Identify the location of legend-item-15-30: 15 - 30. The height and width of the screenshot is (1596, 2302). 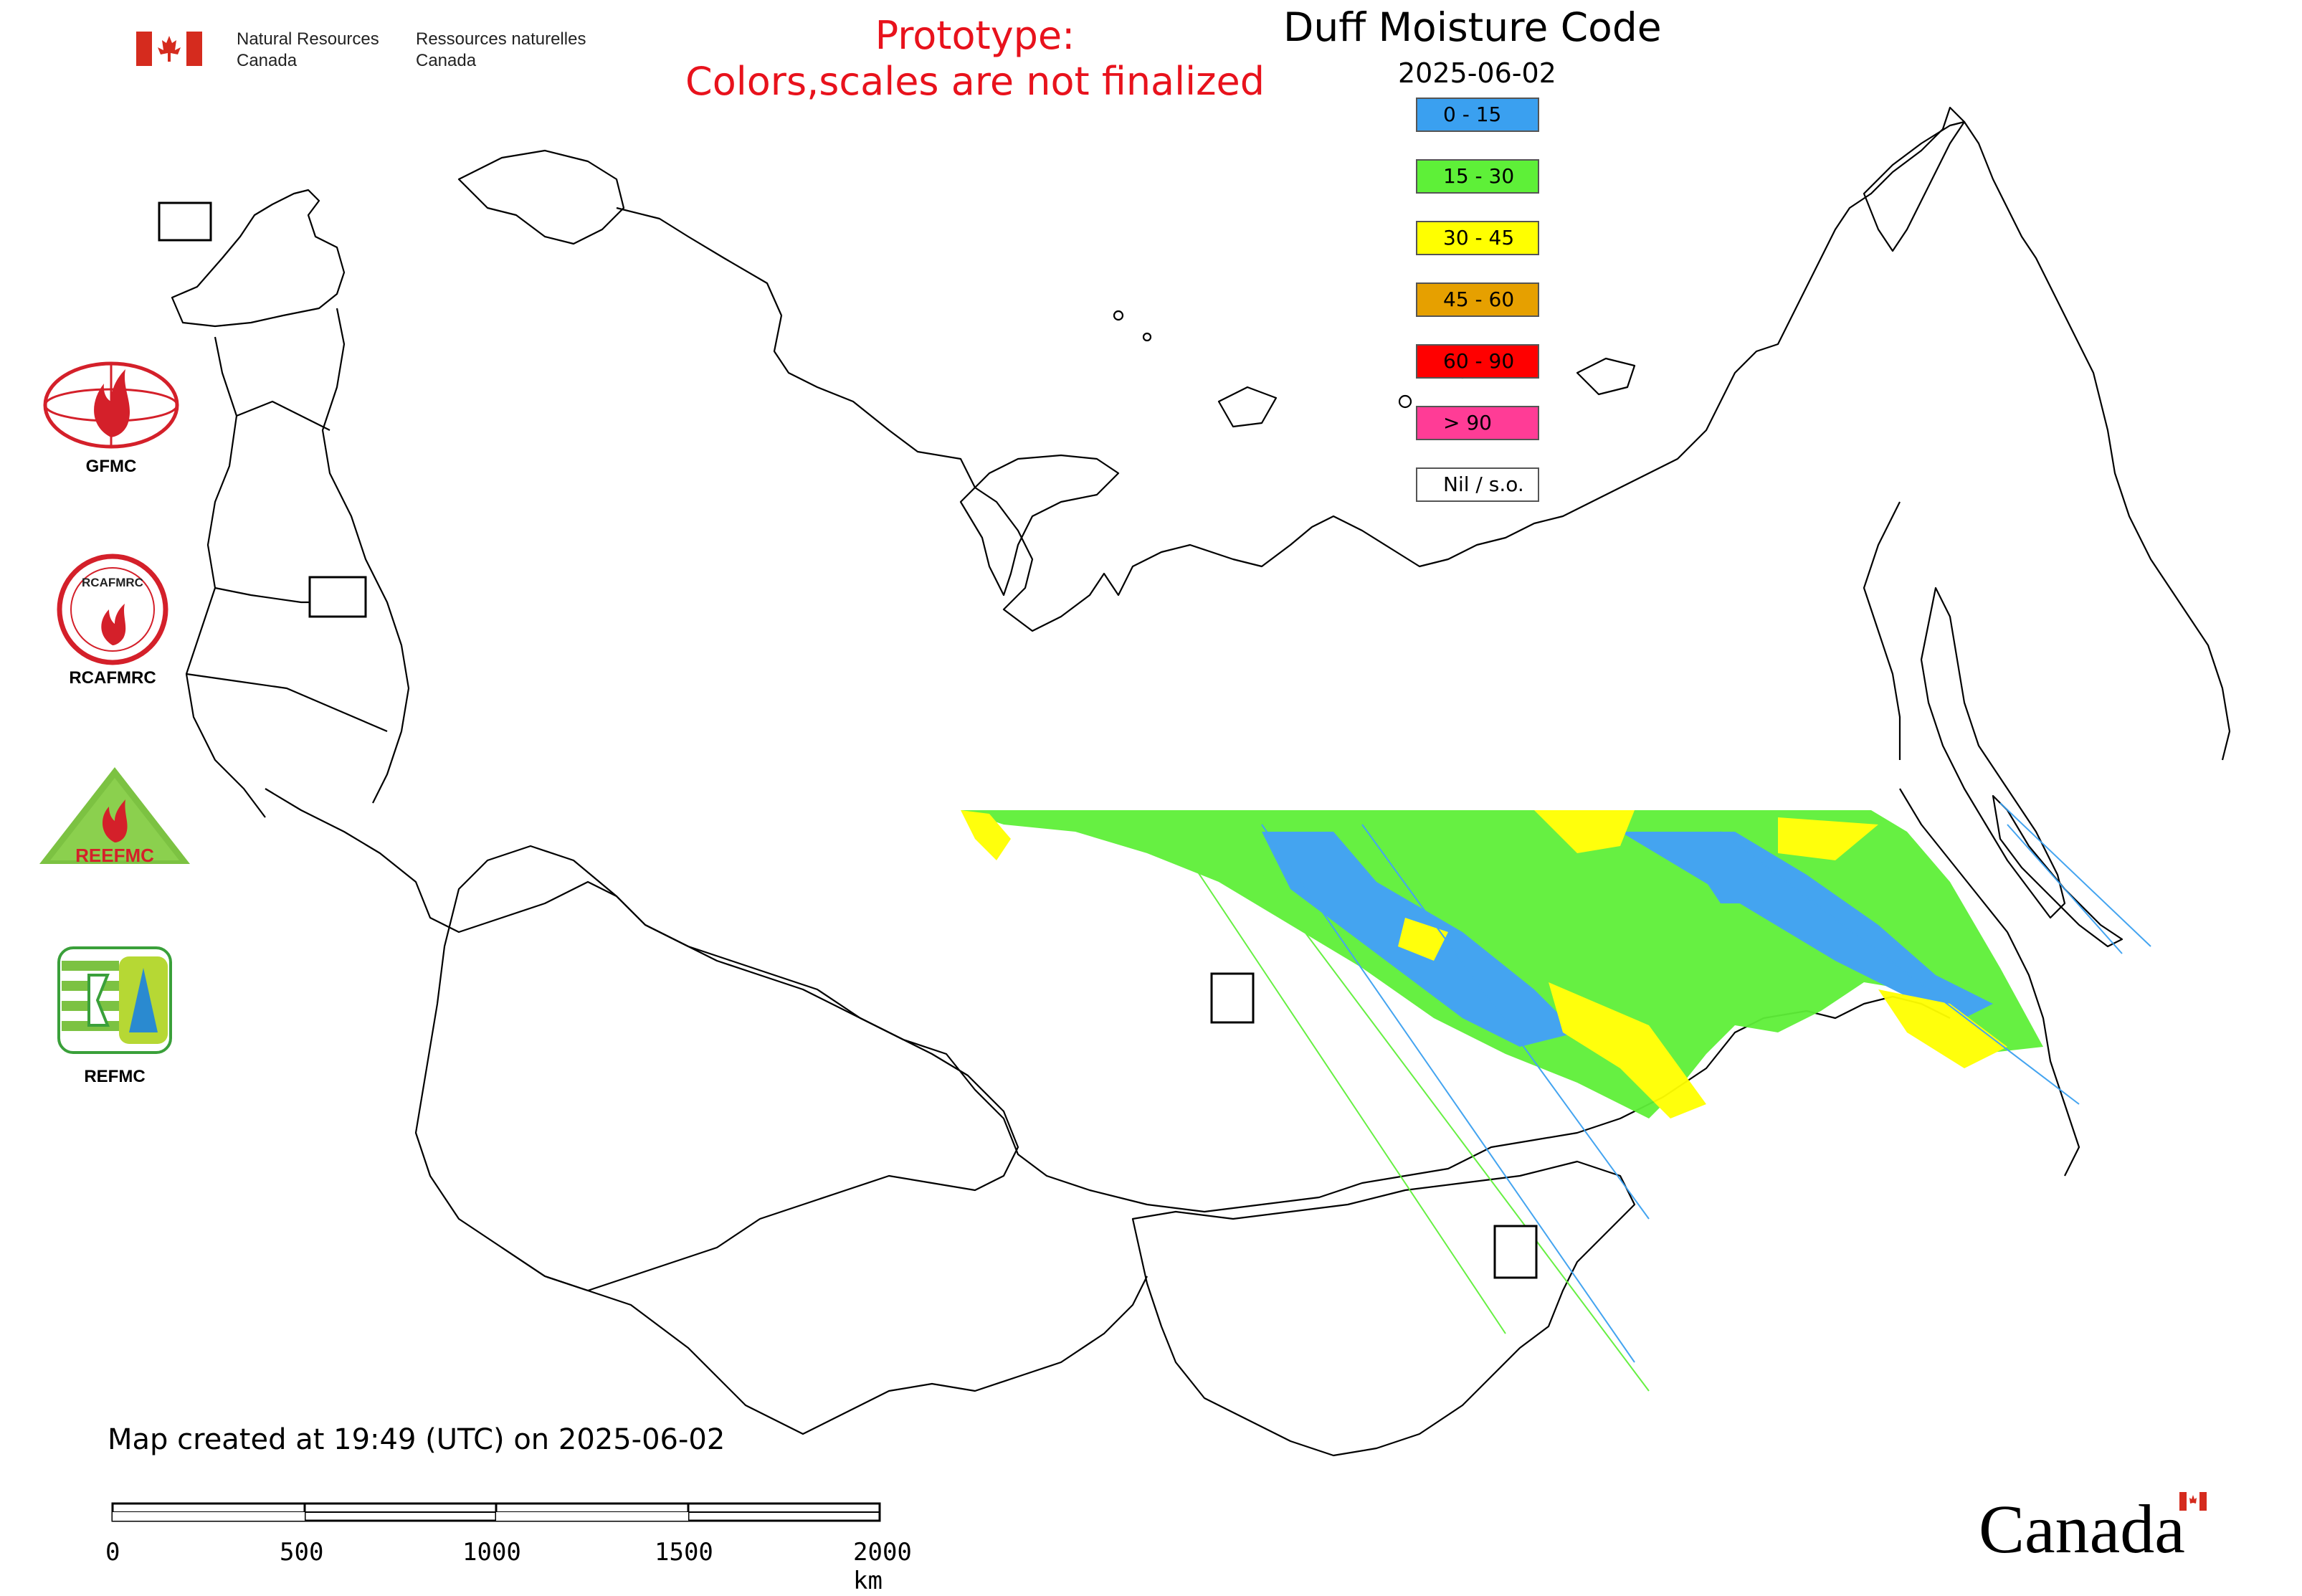
(1477, 176).